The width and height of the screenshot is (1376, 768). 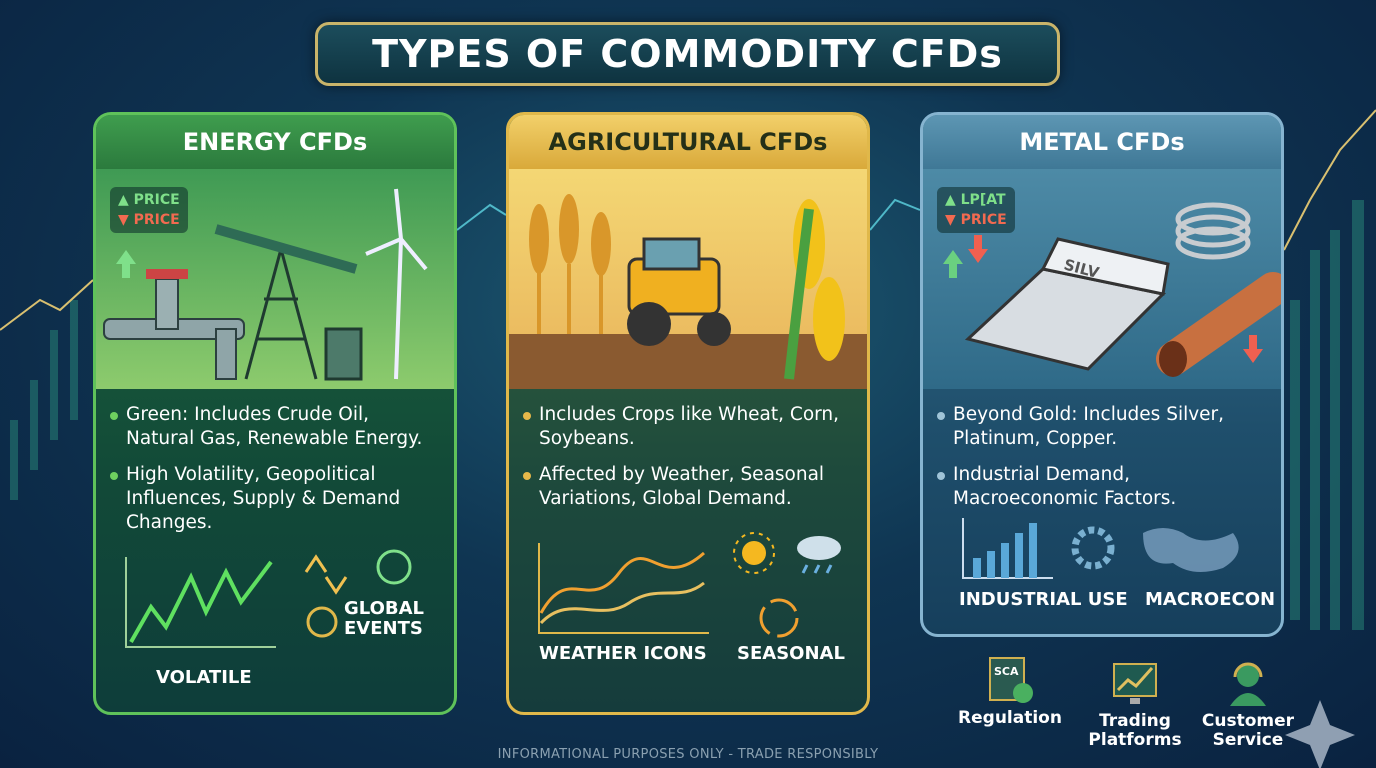 What do you see at coordinates (396, 284) in the screenshot?
I see `wind-turbine-icon` at bounding box center [396, 284].